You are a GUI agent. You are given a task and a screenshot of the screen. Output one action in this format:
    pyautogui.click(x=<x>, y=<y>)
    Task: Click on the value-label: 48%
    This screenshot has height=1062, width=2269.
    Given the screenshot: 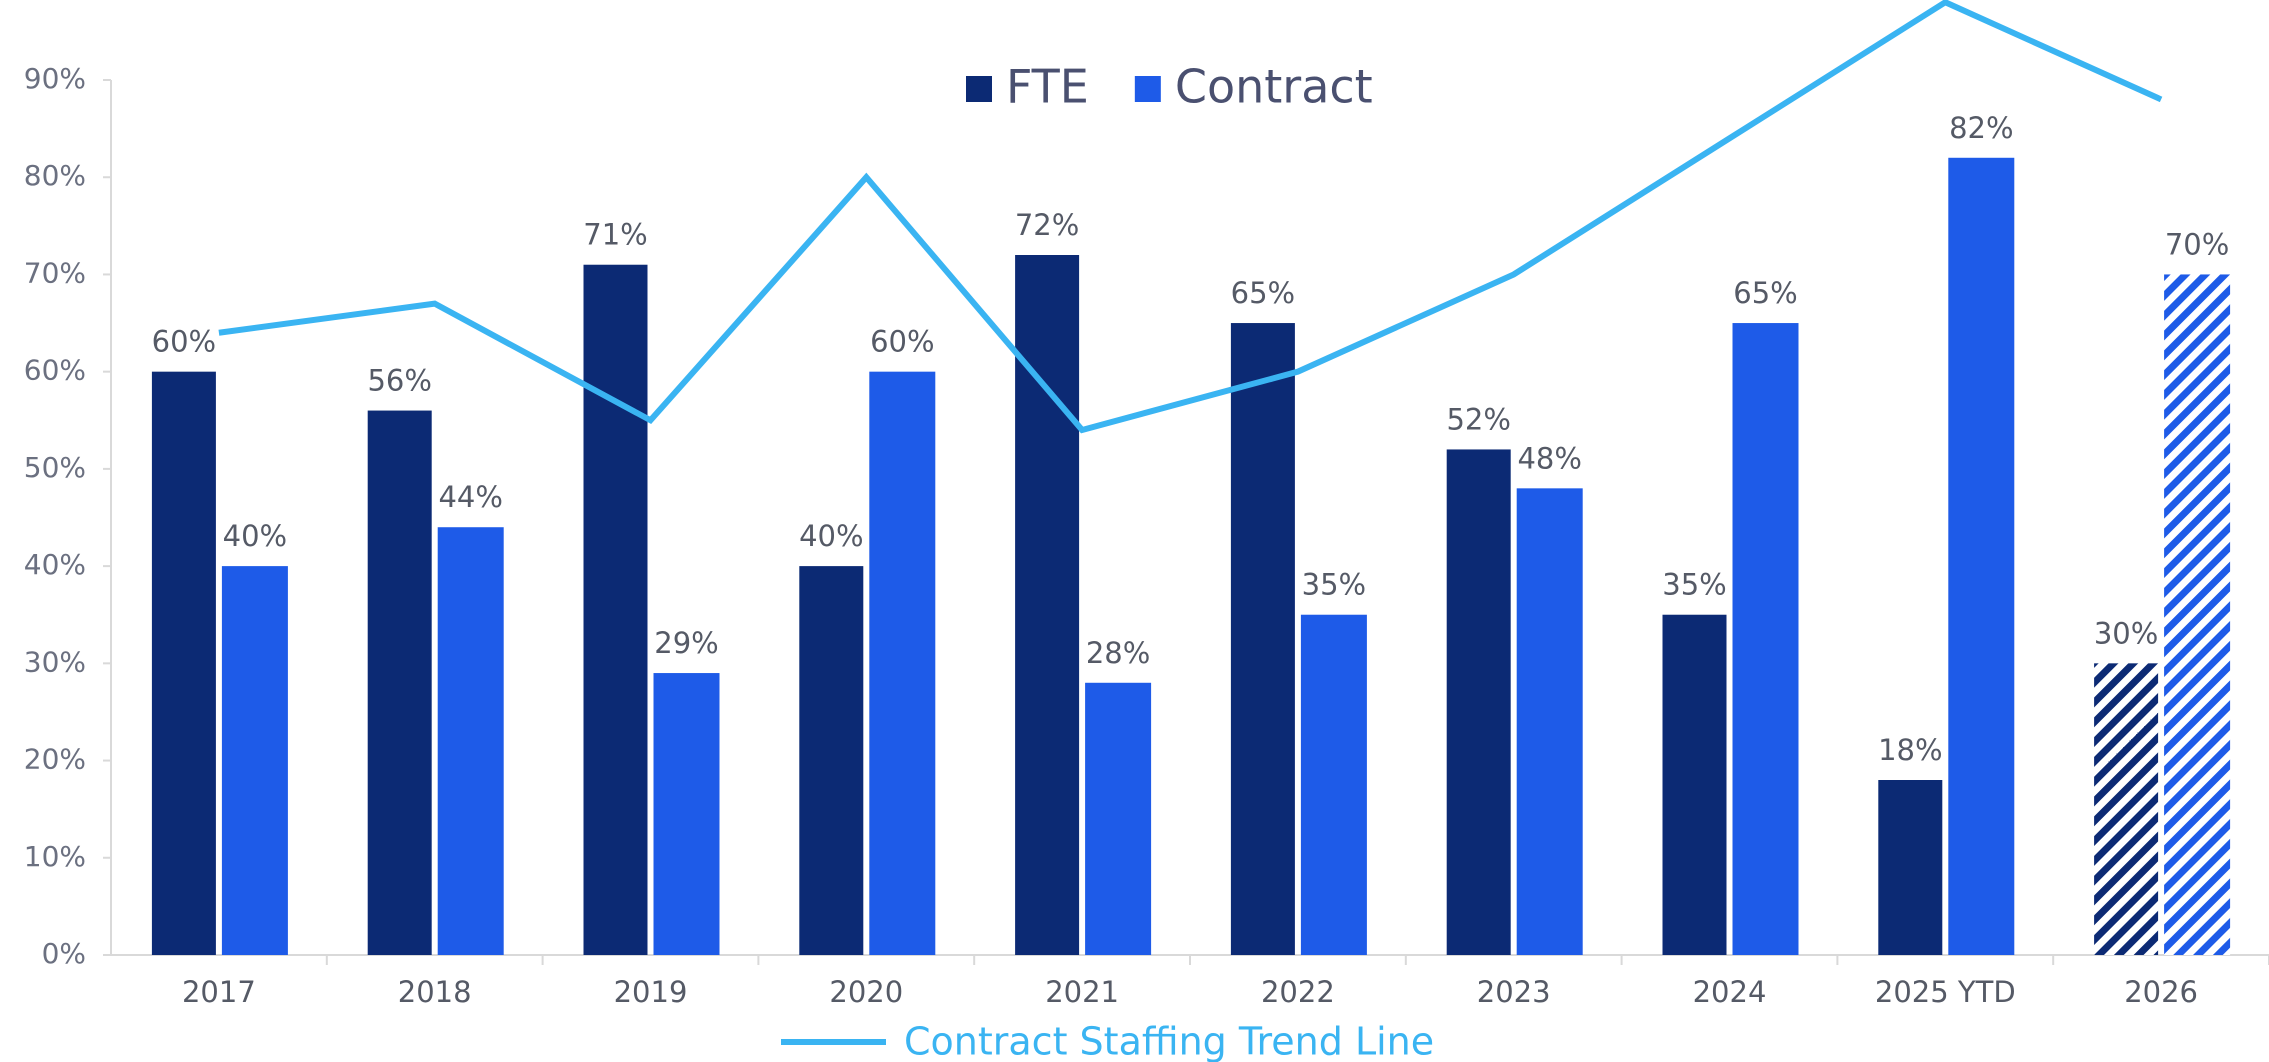 What is the action you would take?
    pyautogui.click(x=1549, y=458)
    